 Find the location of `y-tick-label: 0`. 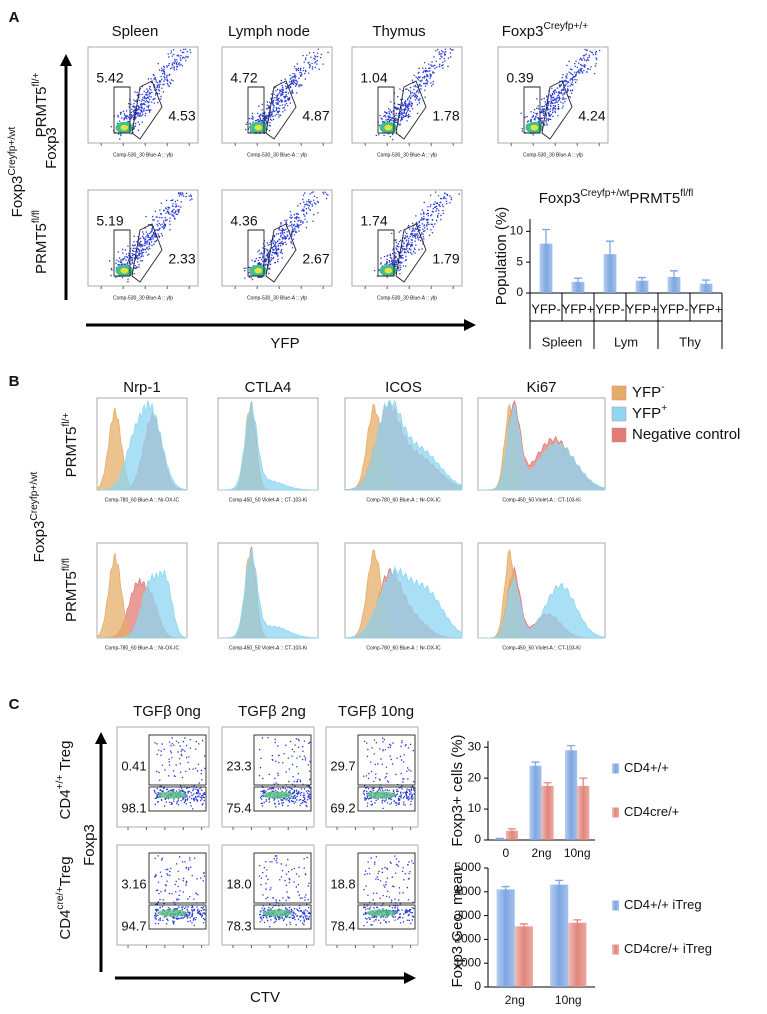

y-tick-label: 0 is located at coordinates (477, 986).